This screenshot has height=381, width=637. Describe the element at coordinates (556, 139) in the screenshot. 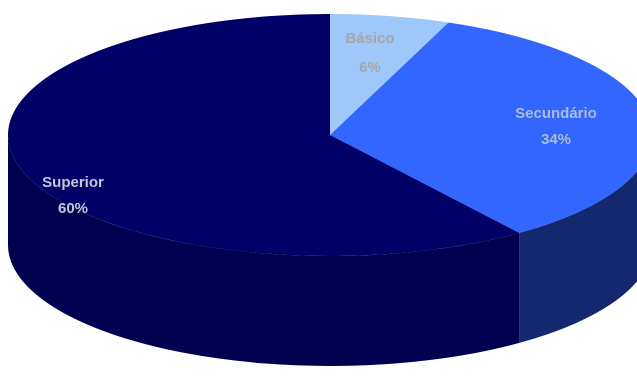

I see `slice-value-secundario: 34%` at that location.